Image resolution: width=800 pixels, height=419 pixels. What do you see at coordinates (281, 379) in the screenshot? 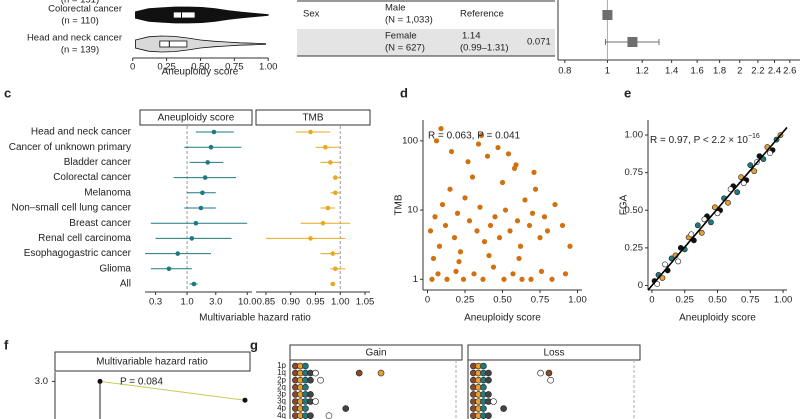
I see `row-label: 2p` at bounding box center [281, 379].